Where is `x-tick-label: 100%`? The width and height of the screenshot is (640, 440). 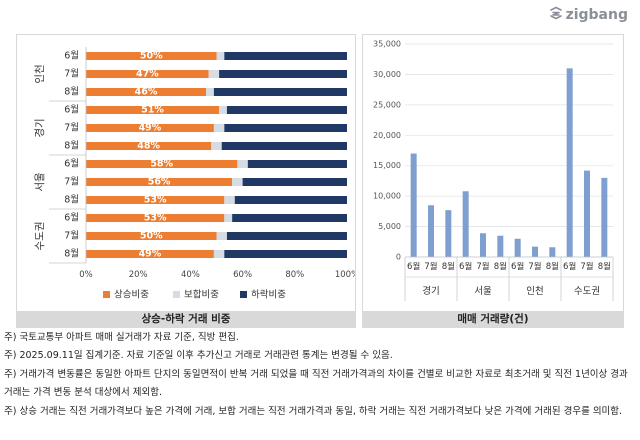
x-tick-label: 100% is located at coordinates (345, 275).